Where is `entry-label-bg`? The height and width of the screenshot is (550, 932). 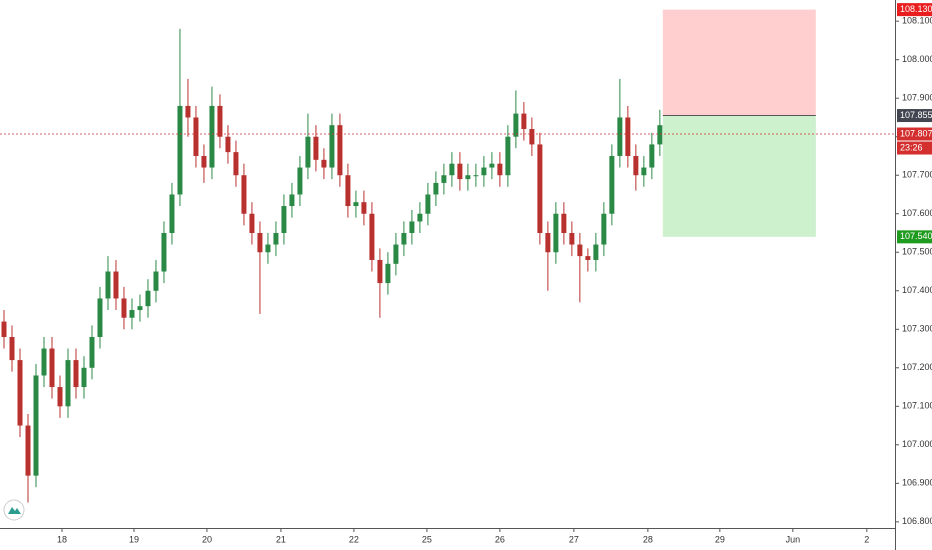
entry-label-bg is located at coordinates (914, 116).